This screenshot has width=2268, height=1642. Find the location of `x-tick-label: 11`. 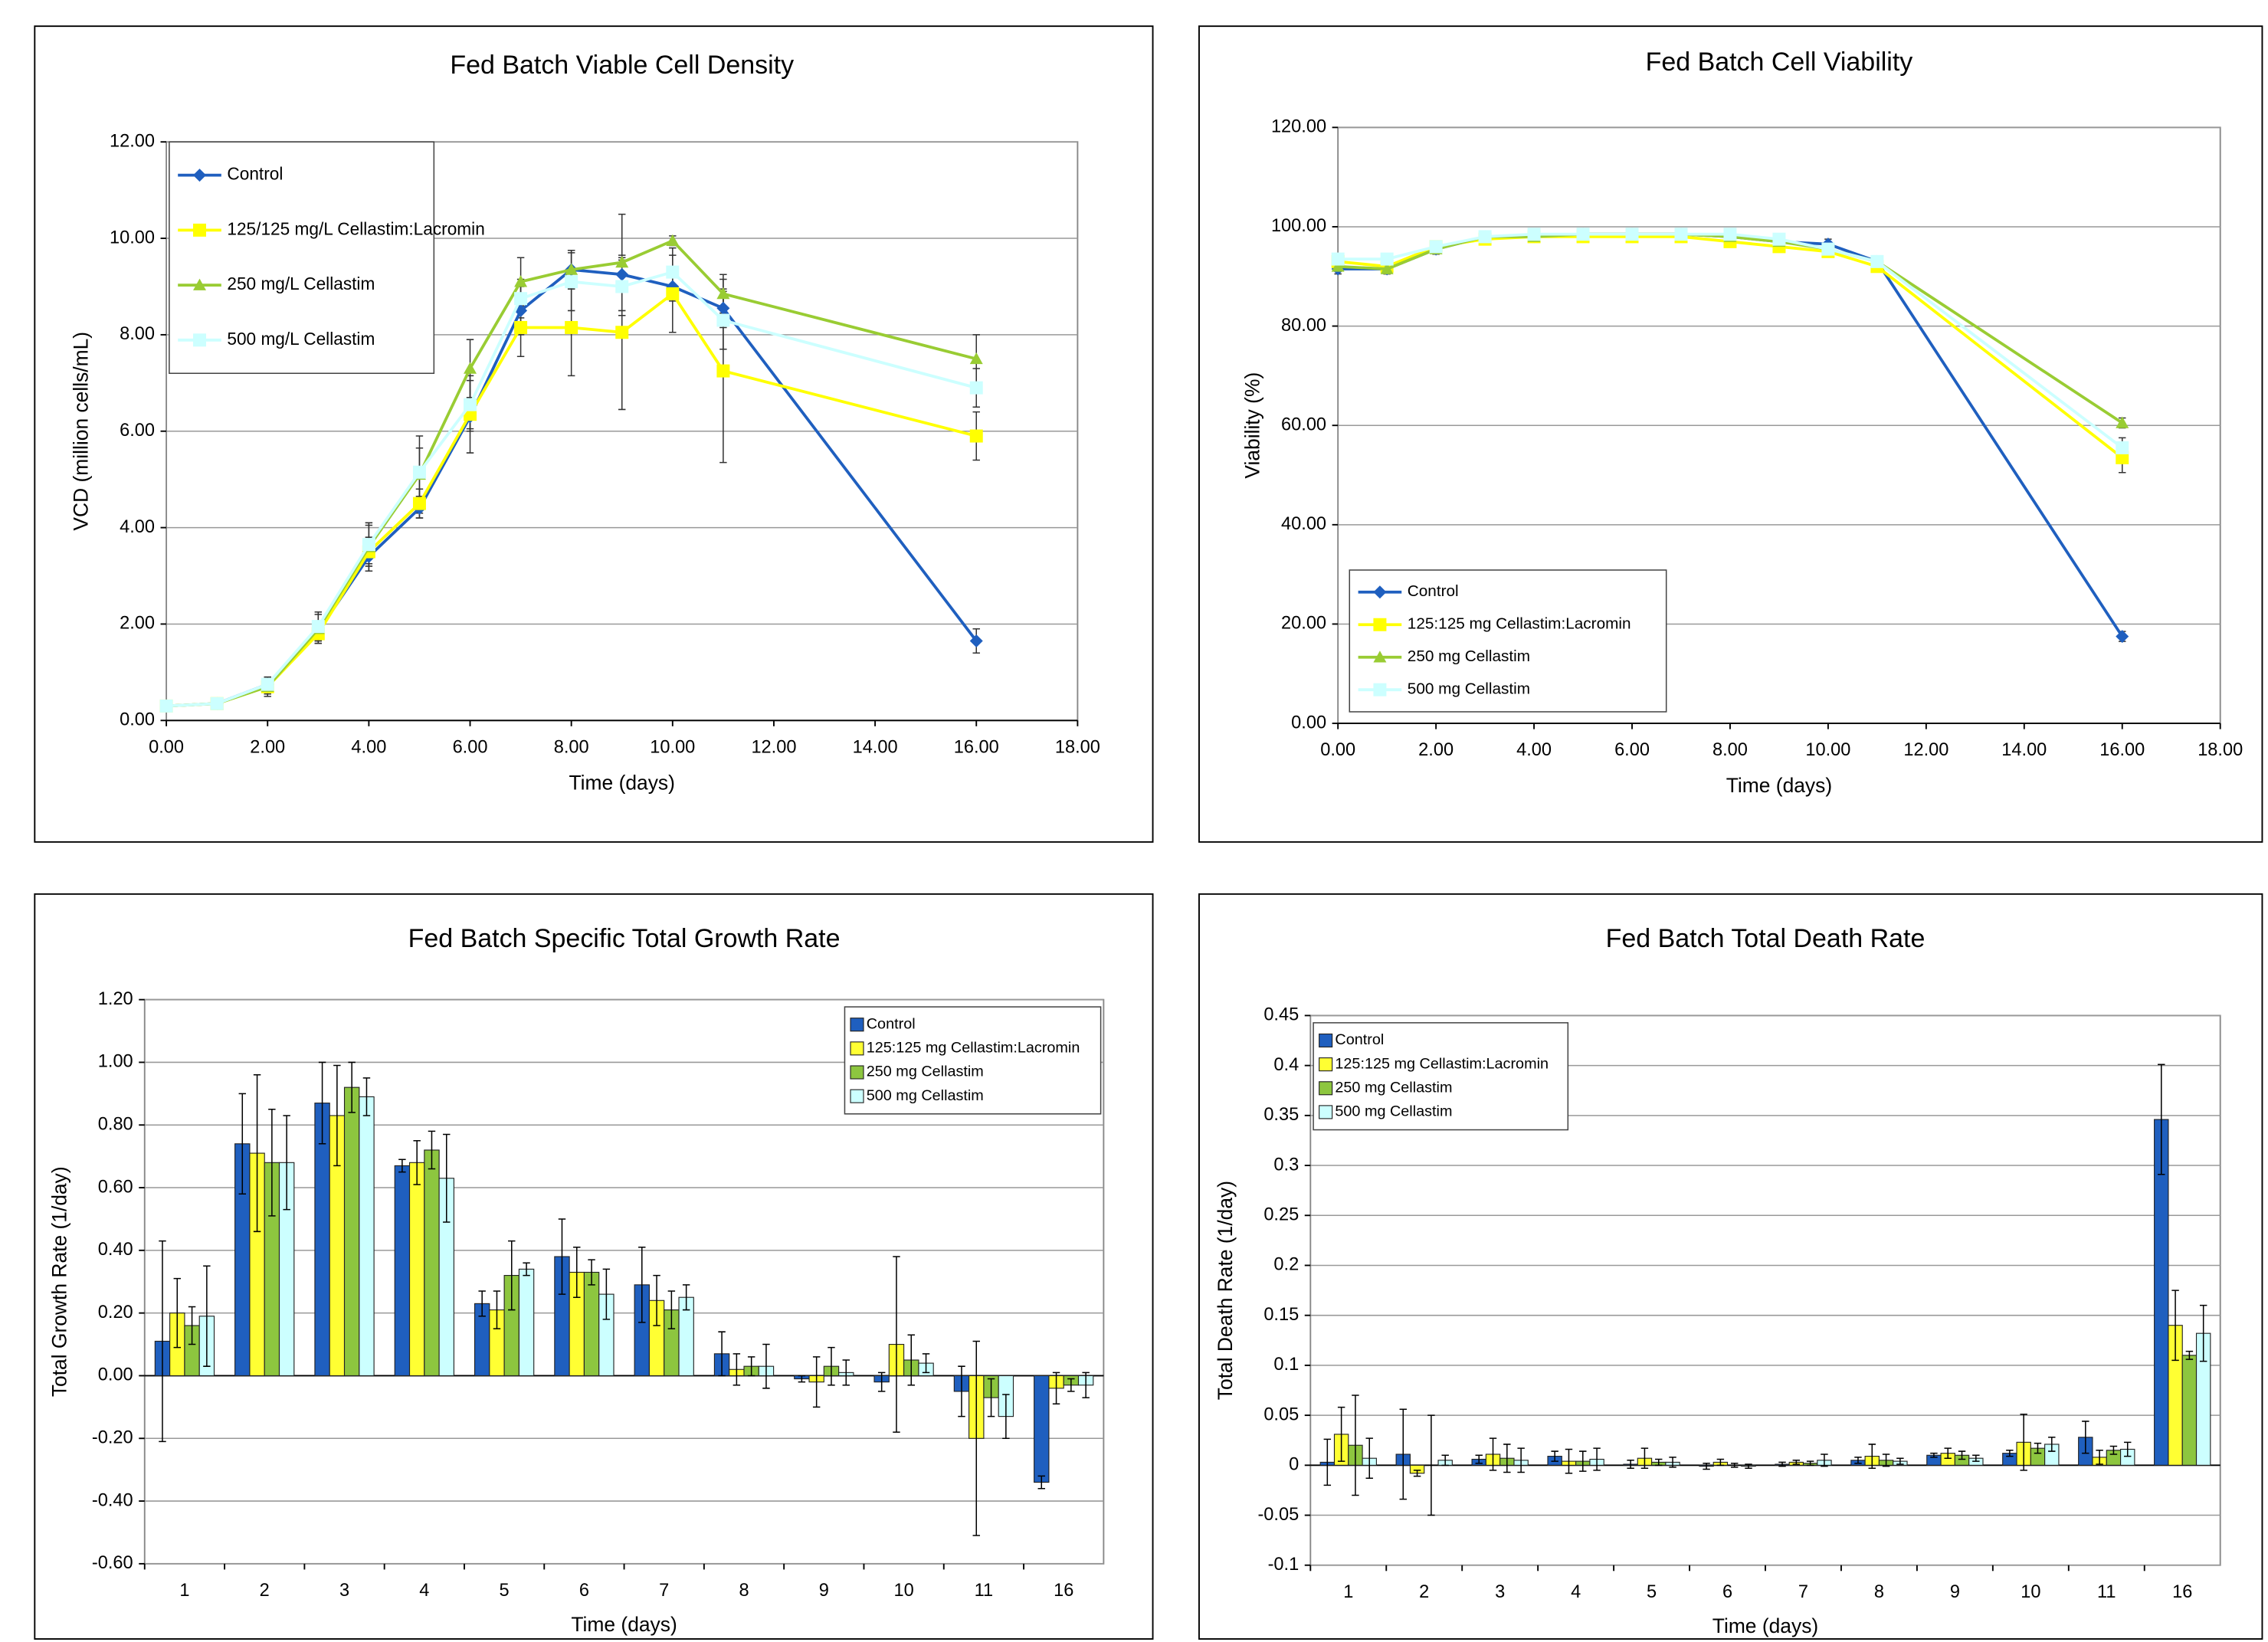

x-tick-label: 11 is located at coordinates (2106, 1591).